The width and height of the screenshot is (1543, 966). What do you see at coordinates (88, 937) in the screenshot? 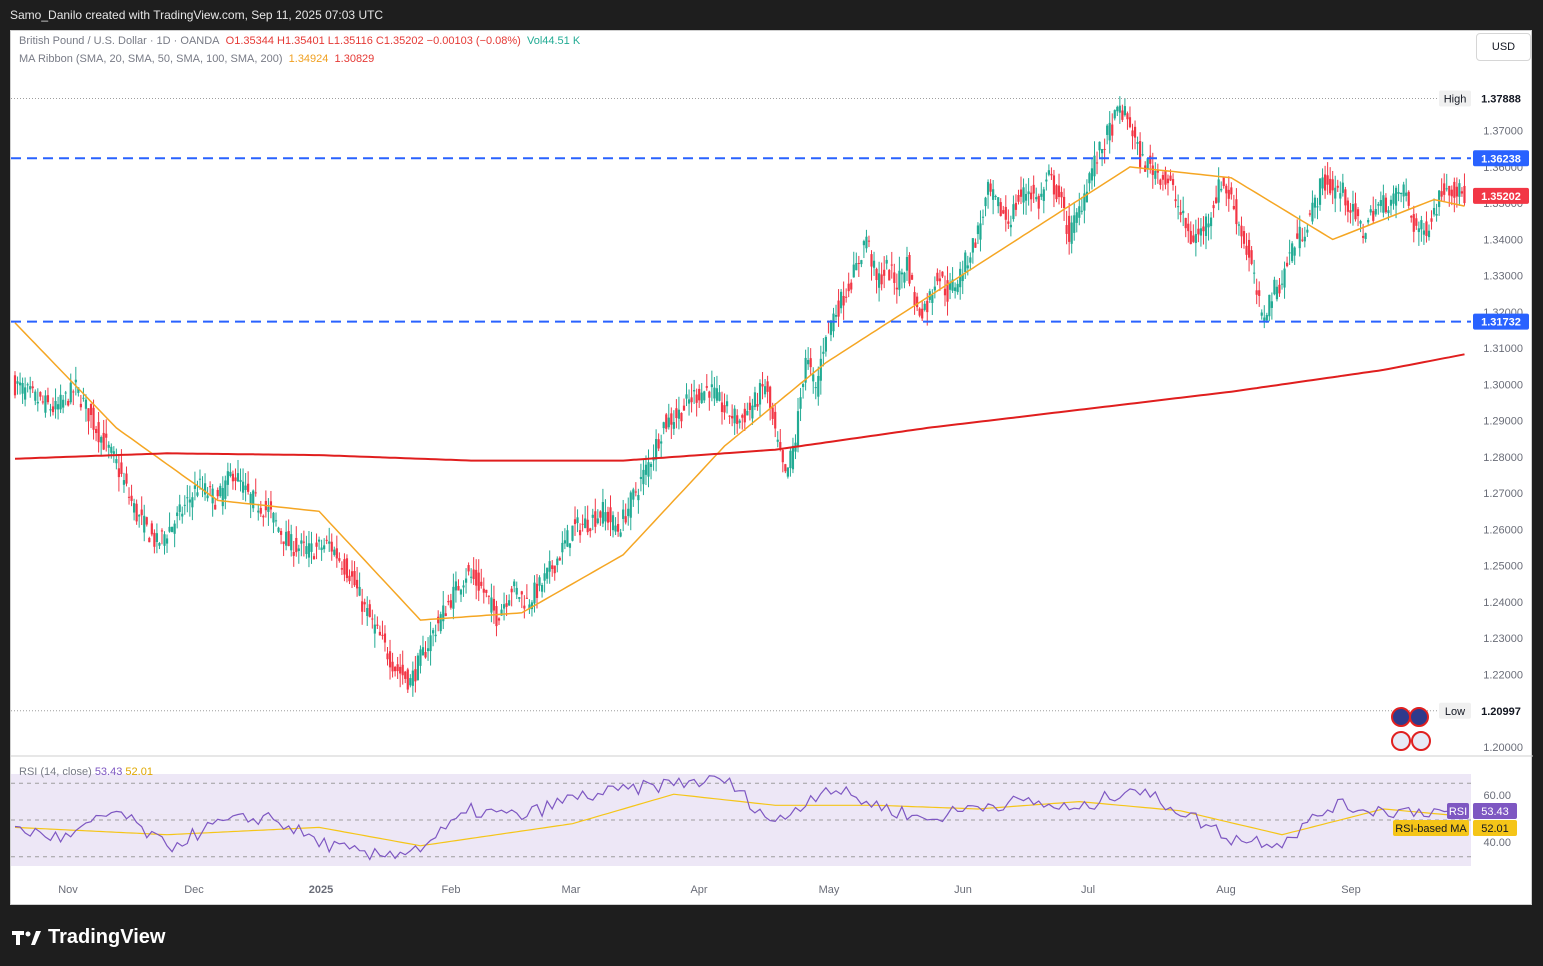
I see `footer-brand: TradingView` at bounding box center [88, 937].